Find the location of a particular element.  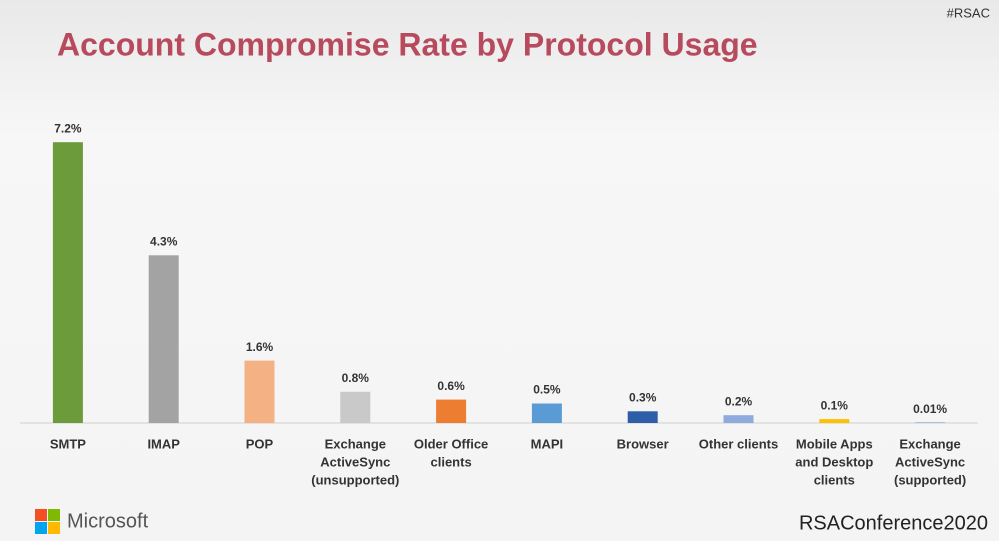

value-label: 4.3% is located at coordinates (164, 241).